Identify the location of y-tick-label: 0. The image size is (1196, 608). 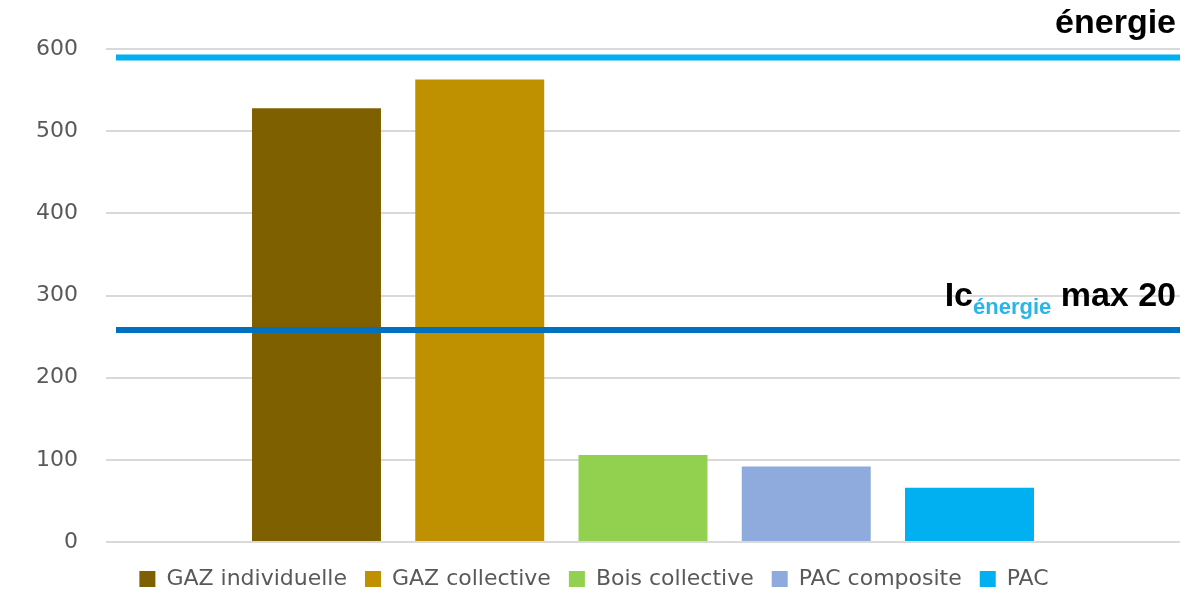
(70, 540).